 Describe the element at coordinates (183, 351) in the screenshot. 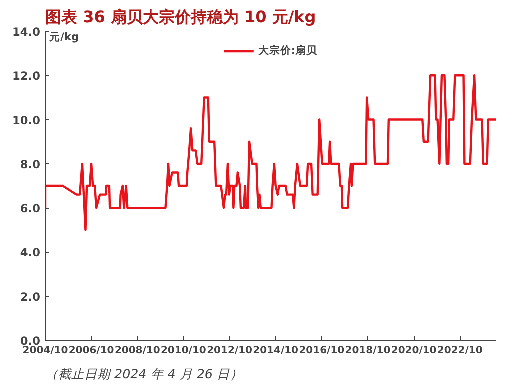

I see `x-tick-label: 2010/10` at that location.